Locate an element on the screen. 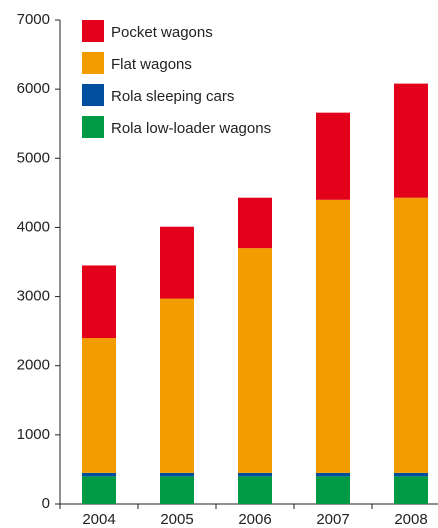 Image resolution: width=438 pixels, height=528 pixels. y-tick-label: 7000 is located at coordinates (33, 19).